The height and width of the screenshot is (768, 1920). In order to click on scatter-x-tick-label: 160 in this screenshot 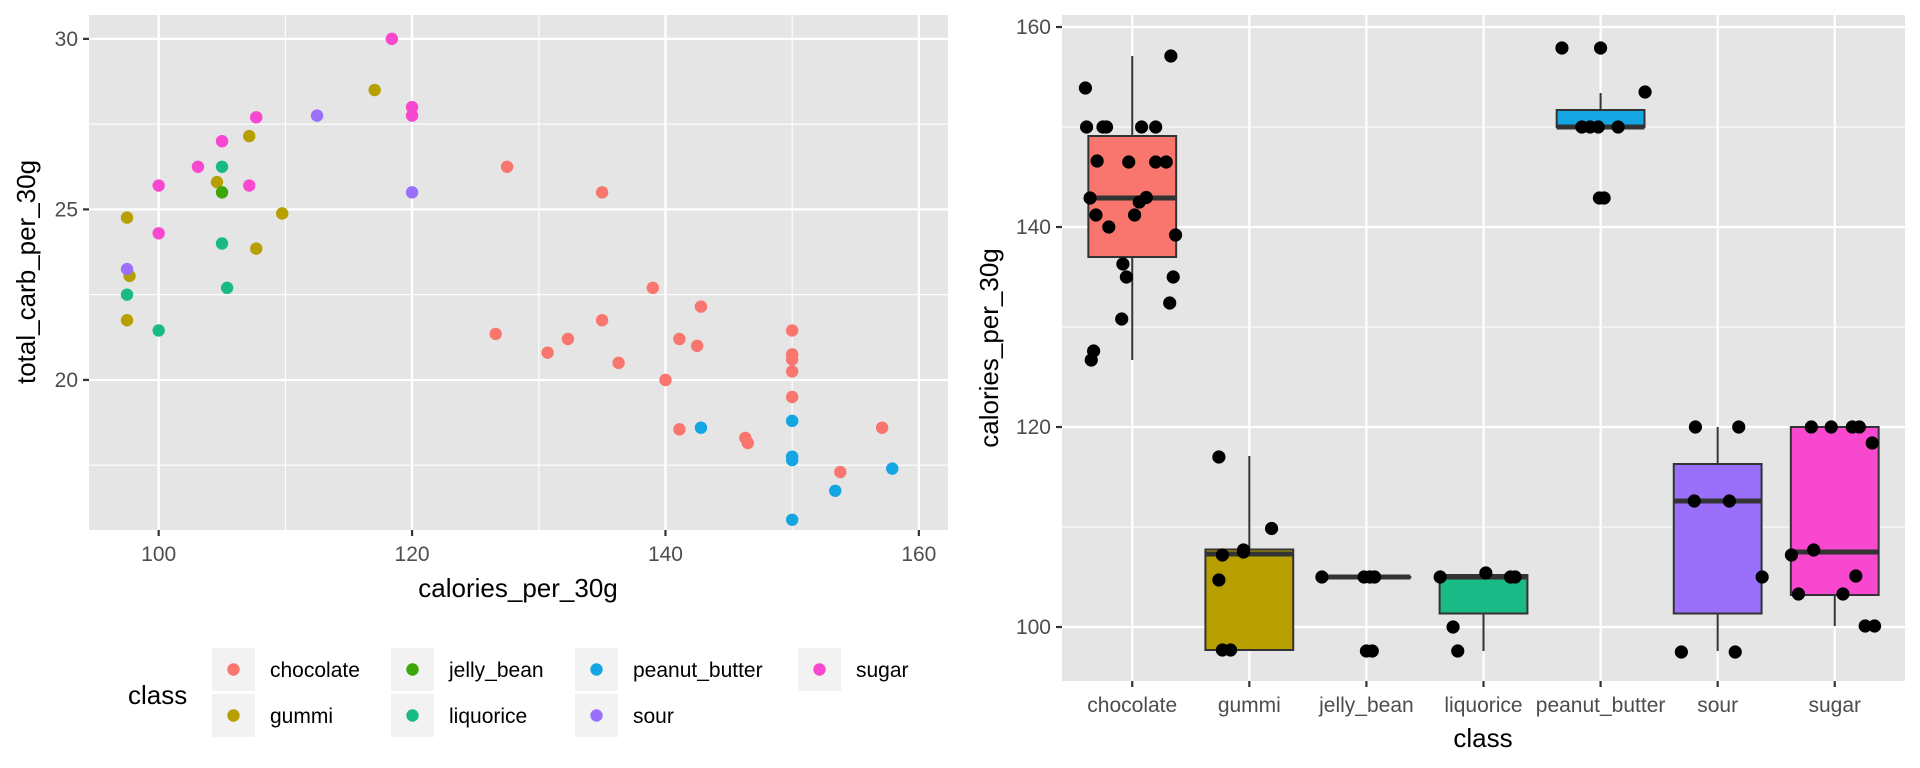, I will do `click(918, 554)`.